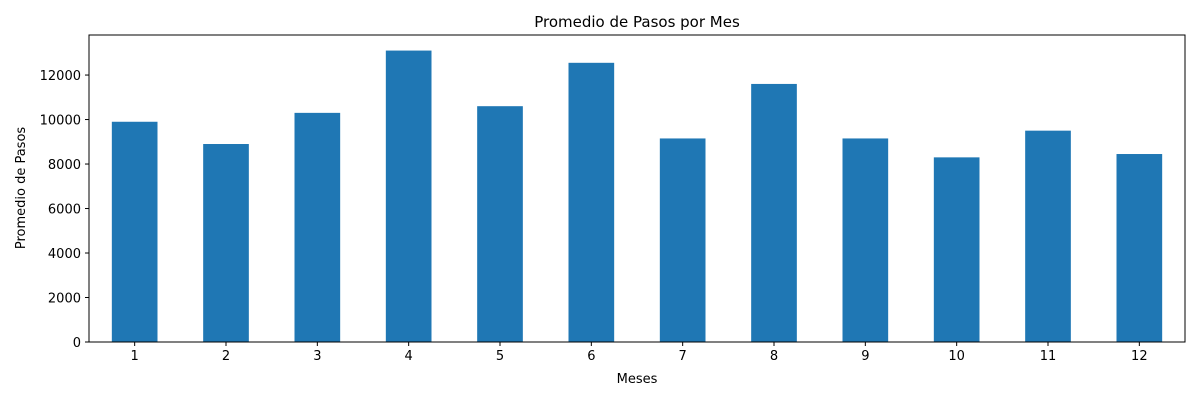  What do you see at coordinates (64, 165) in the screenshot?
I see `y-tick-label: 8000` at bounding box center [64, 165].